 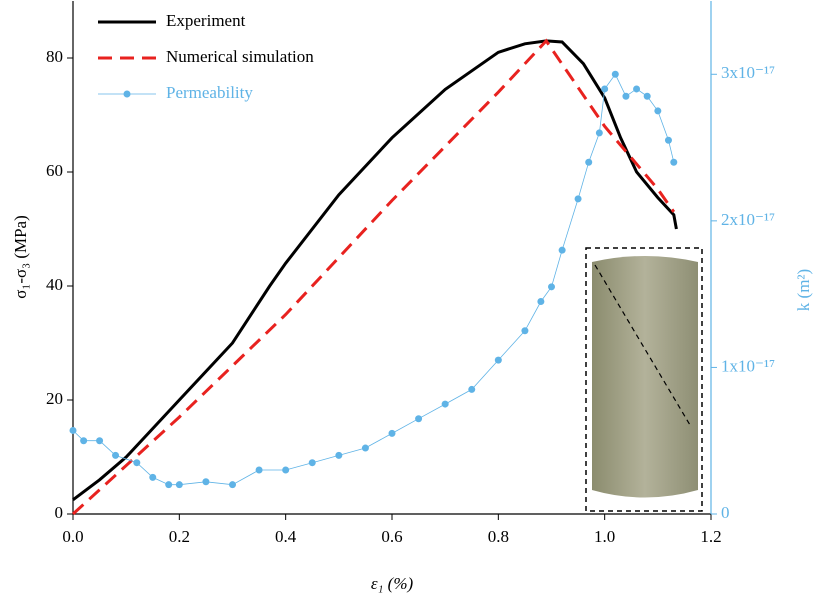 I want to click on x-tick-label: 0.0, so click(x=72, y=536).